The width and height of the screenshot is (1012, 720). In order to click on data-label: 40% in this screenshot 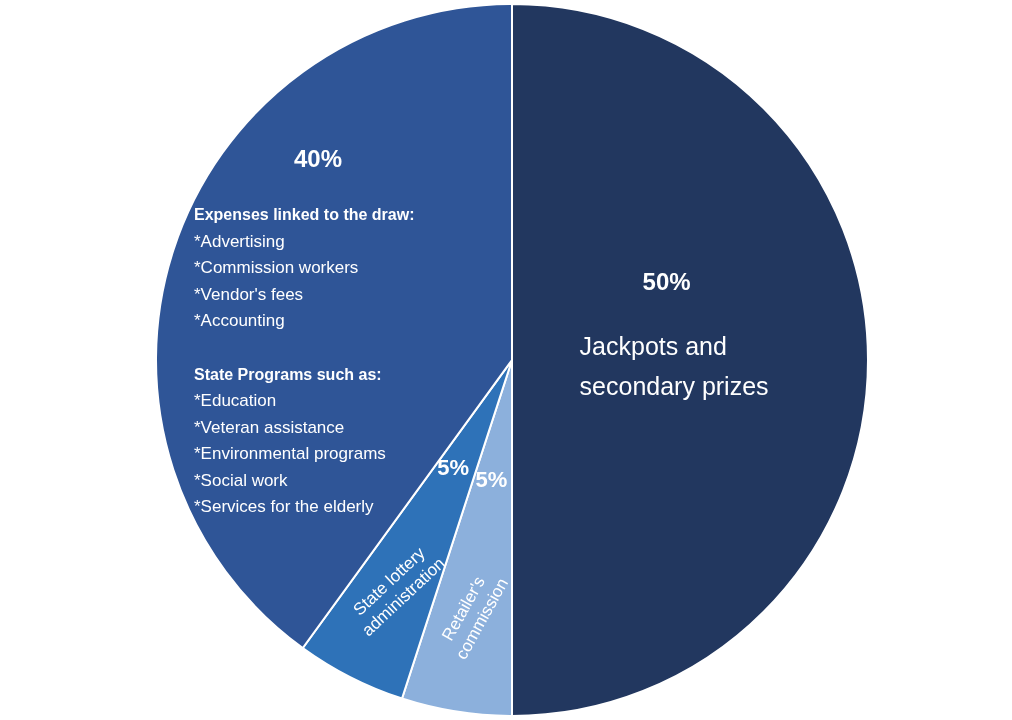, I will do `click(318, 158)`.